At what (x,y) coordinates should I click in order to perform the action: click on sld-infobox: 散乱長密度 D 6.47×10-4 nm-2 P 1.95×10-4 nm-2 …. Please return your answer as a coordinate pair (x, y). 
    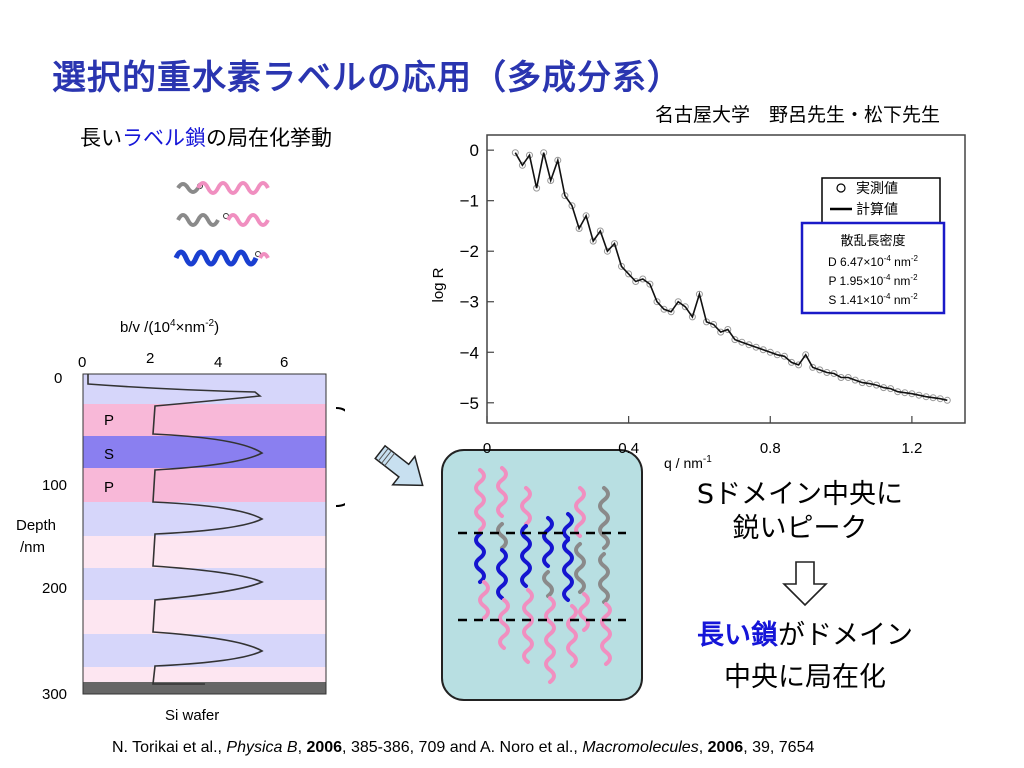
    Looking at the image, I should click on (873, 268).